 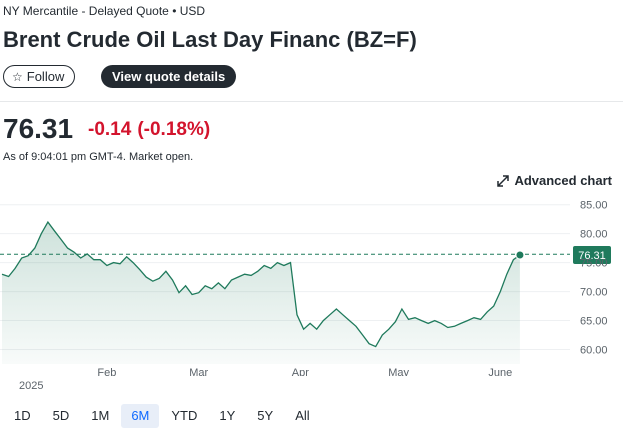 I want to click on star-icon: ☆, so click(x=17, y=76).